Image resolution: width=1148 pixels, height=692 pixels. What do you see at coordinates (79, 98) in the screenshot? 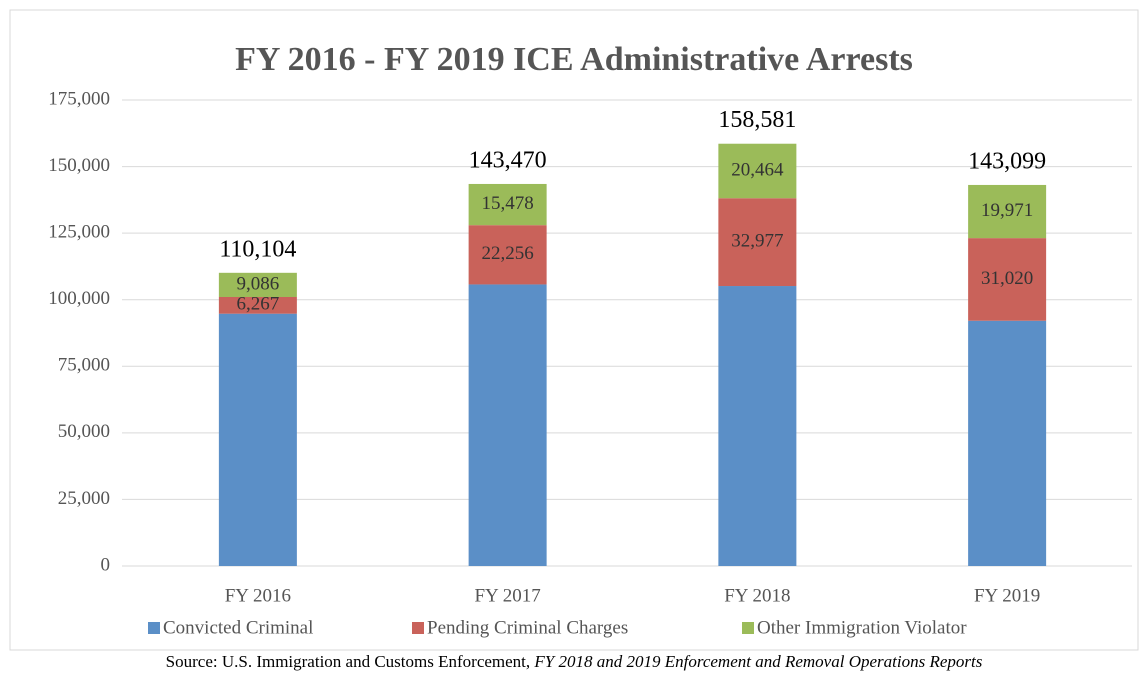
I see `y-tick-label: 175,000` at bounding box center [79, 98].